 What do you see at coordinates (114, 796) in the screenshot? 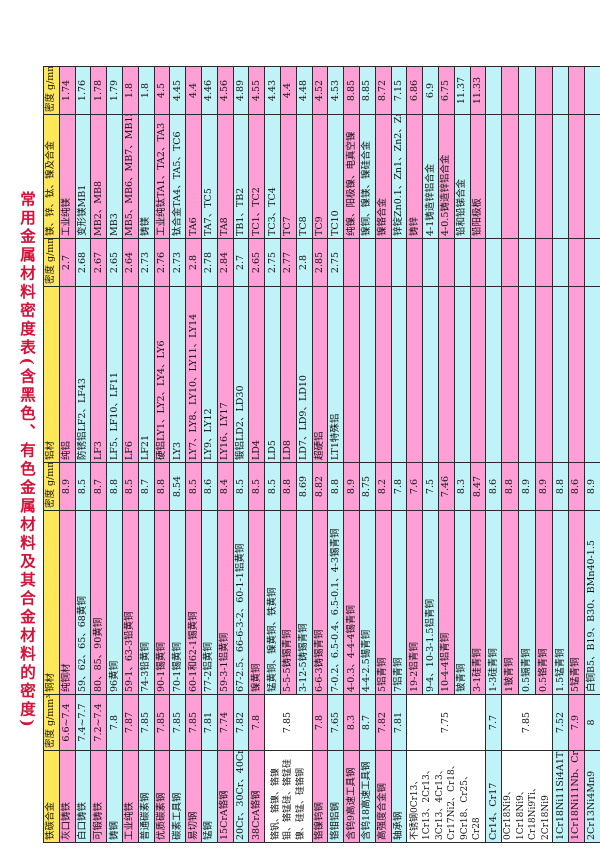
I see `steel-name: 铸钢` at bounding box center [114, 796].